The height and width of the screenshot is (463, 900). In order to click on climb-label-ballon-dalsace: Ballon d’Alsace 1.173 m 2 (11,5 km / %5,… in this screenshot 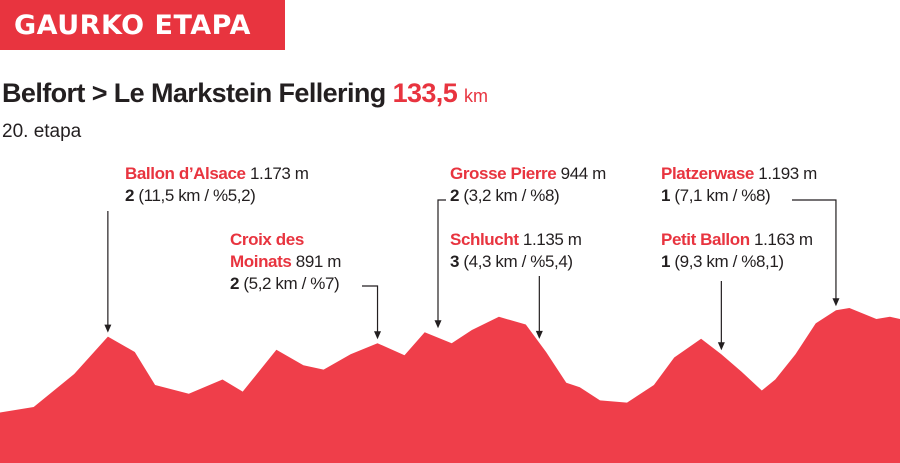, I will do `click(217, 185)`.